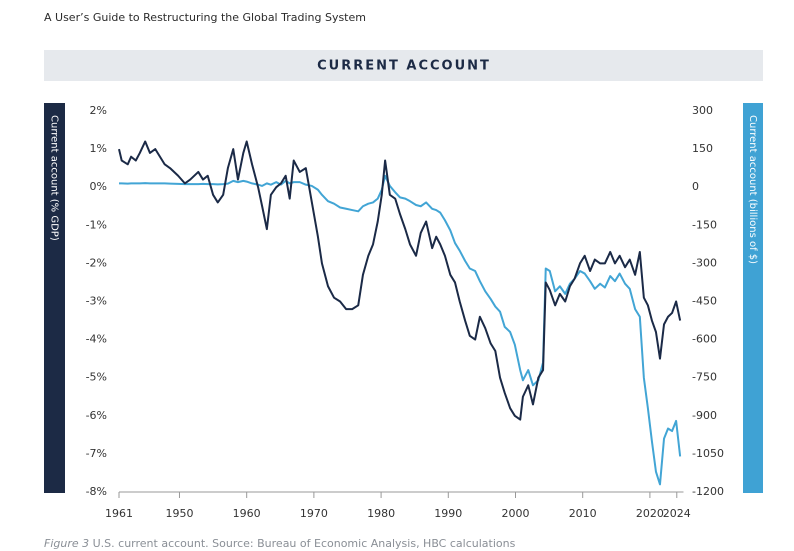 The image size is (794, 551). I want to click on x-tick-label: 1980, so click(381, 513).